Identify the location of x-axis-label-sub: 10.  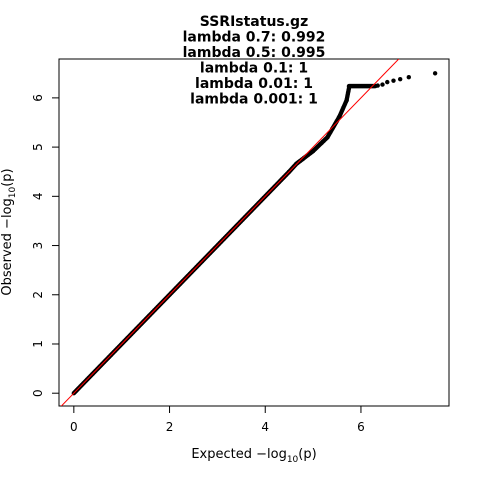
(293, 460).